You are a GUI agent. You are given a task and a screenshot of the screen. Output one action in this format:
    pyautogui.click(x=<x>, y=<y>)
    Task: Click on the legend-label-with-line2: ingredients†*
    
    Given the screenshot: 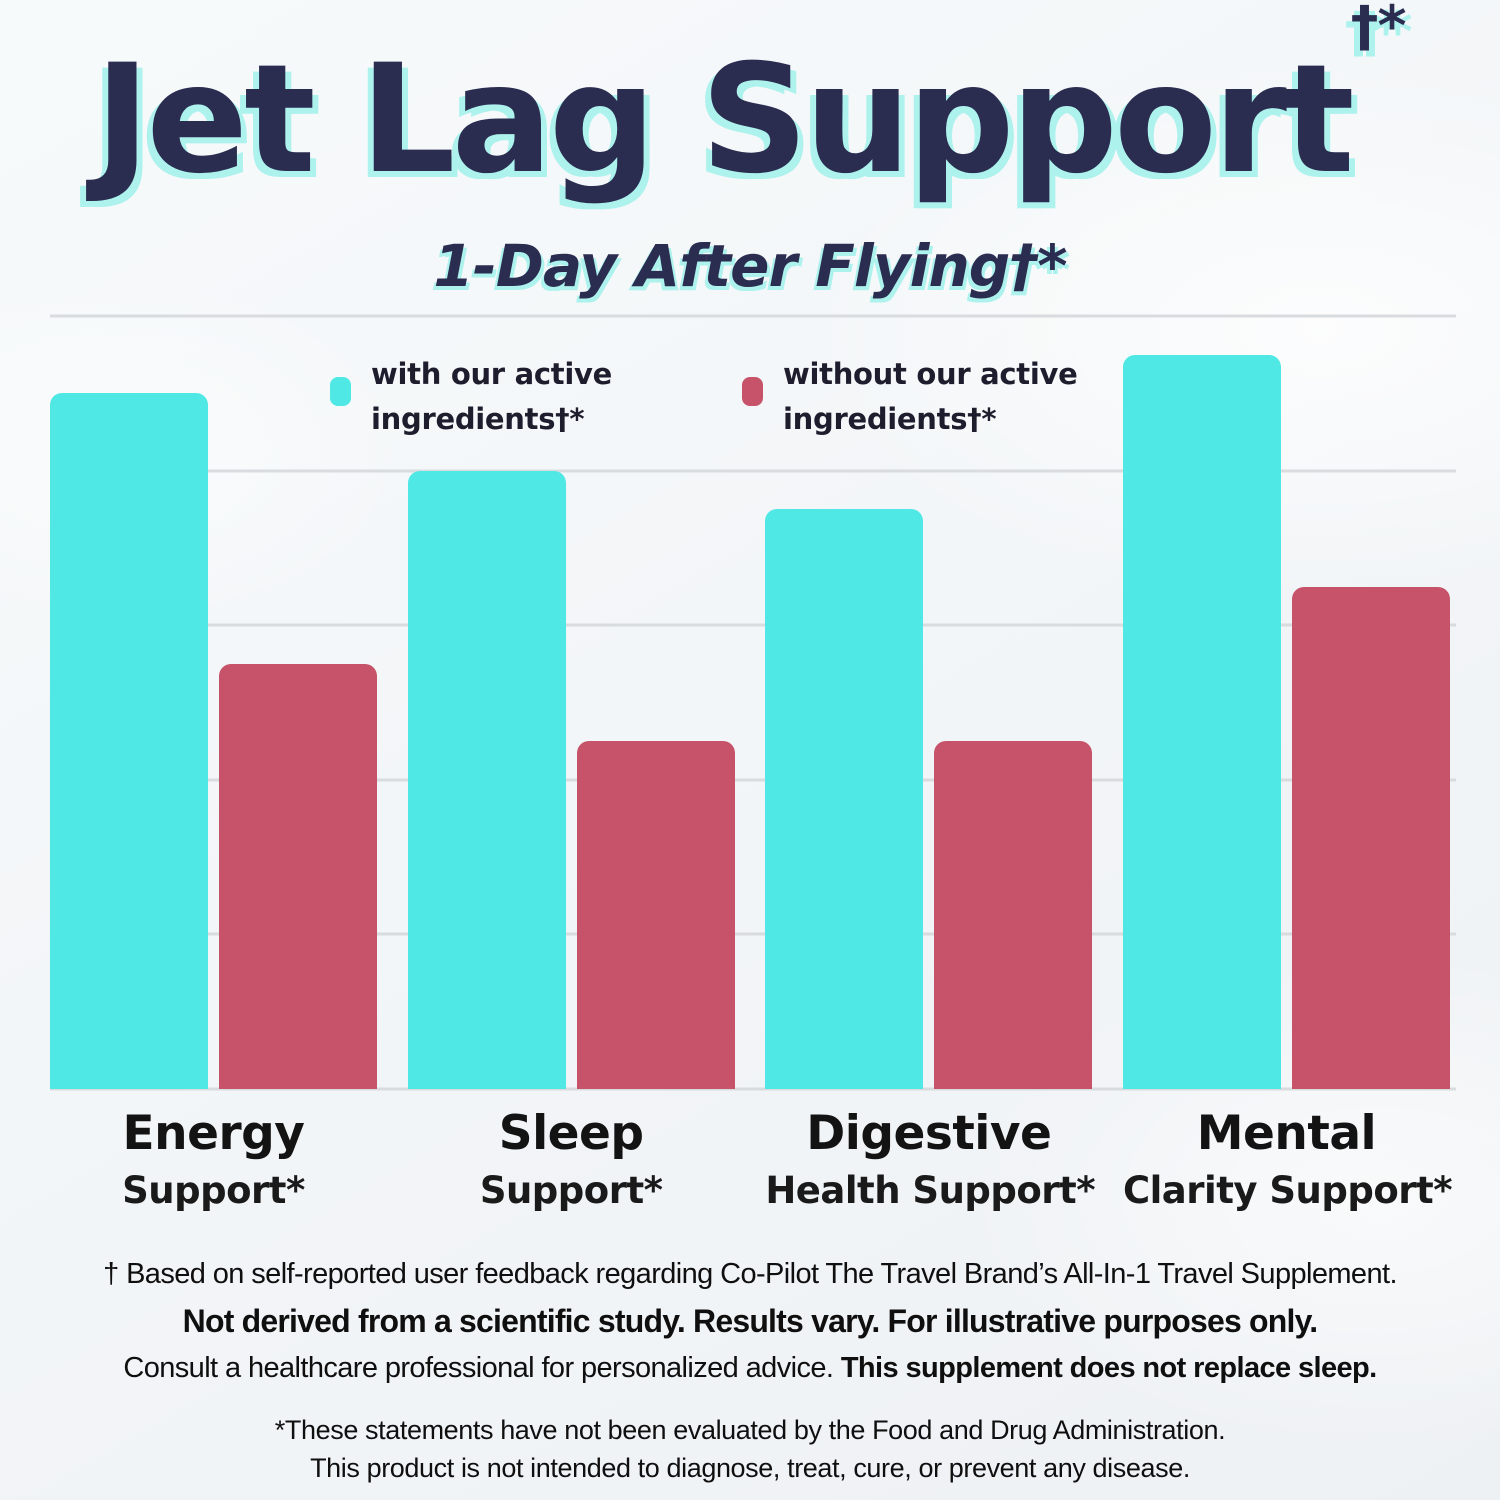 What is the action you would take?
    pyautogui.click(x=478, y=418)
    